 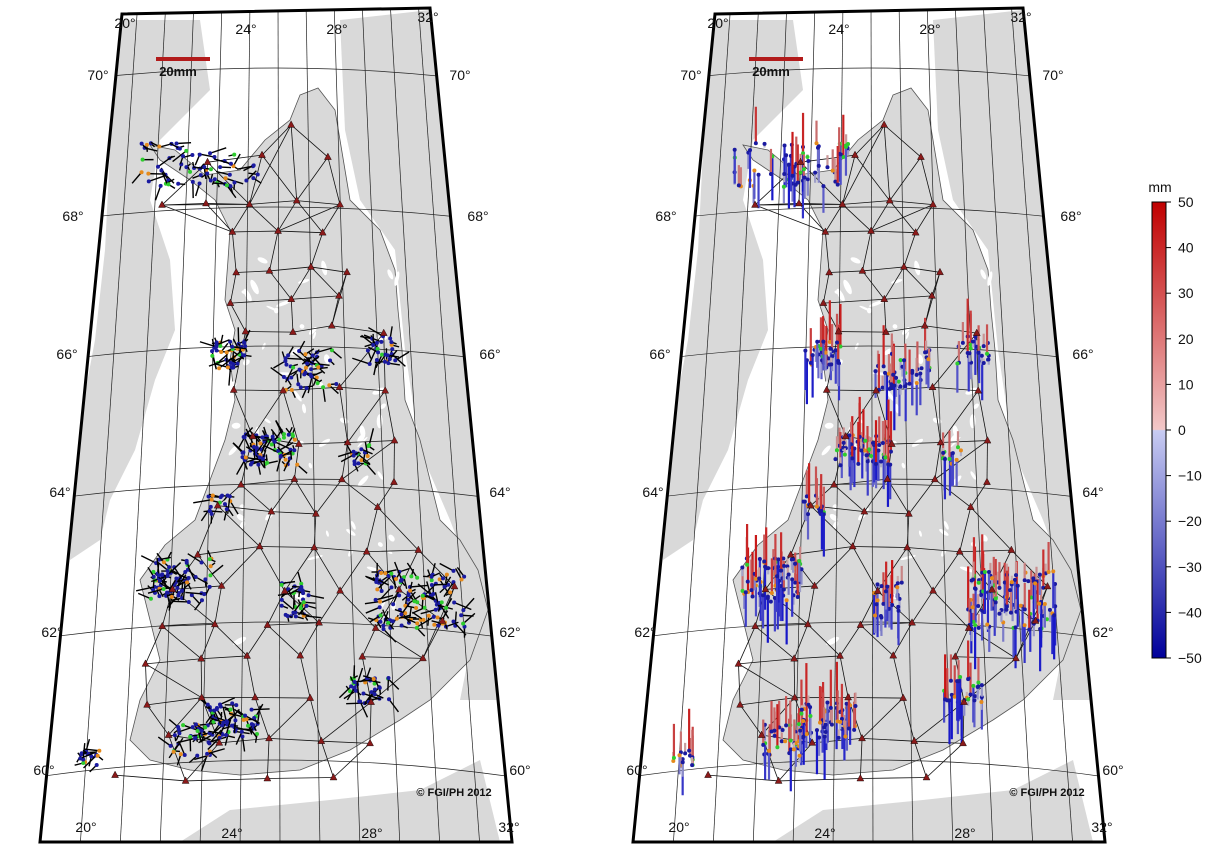 I want to click on latitude-label-left: 66°, so click(x=659, y=354).